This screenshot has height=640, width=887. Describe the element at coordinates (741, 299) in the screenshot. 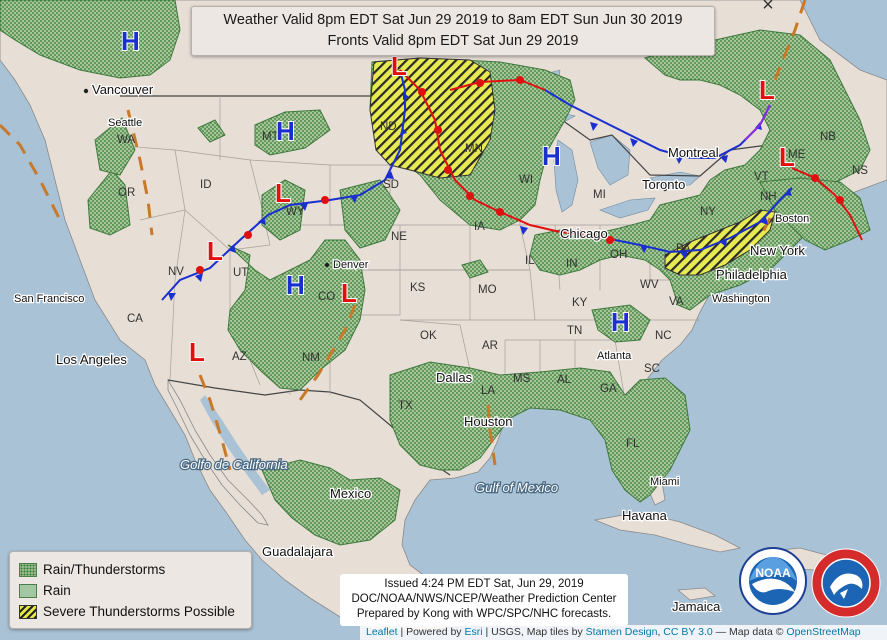

I see `city-label: Washington` at that location.